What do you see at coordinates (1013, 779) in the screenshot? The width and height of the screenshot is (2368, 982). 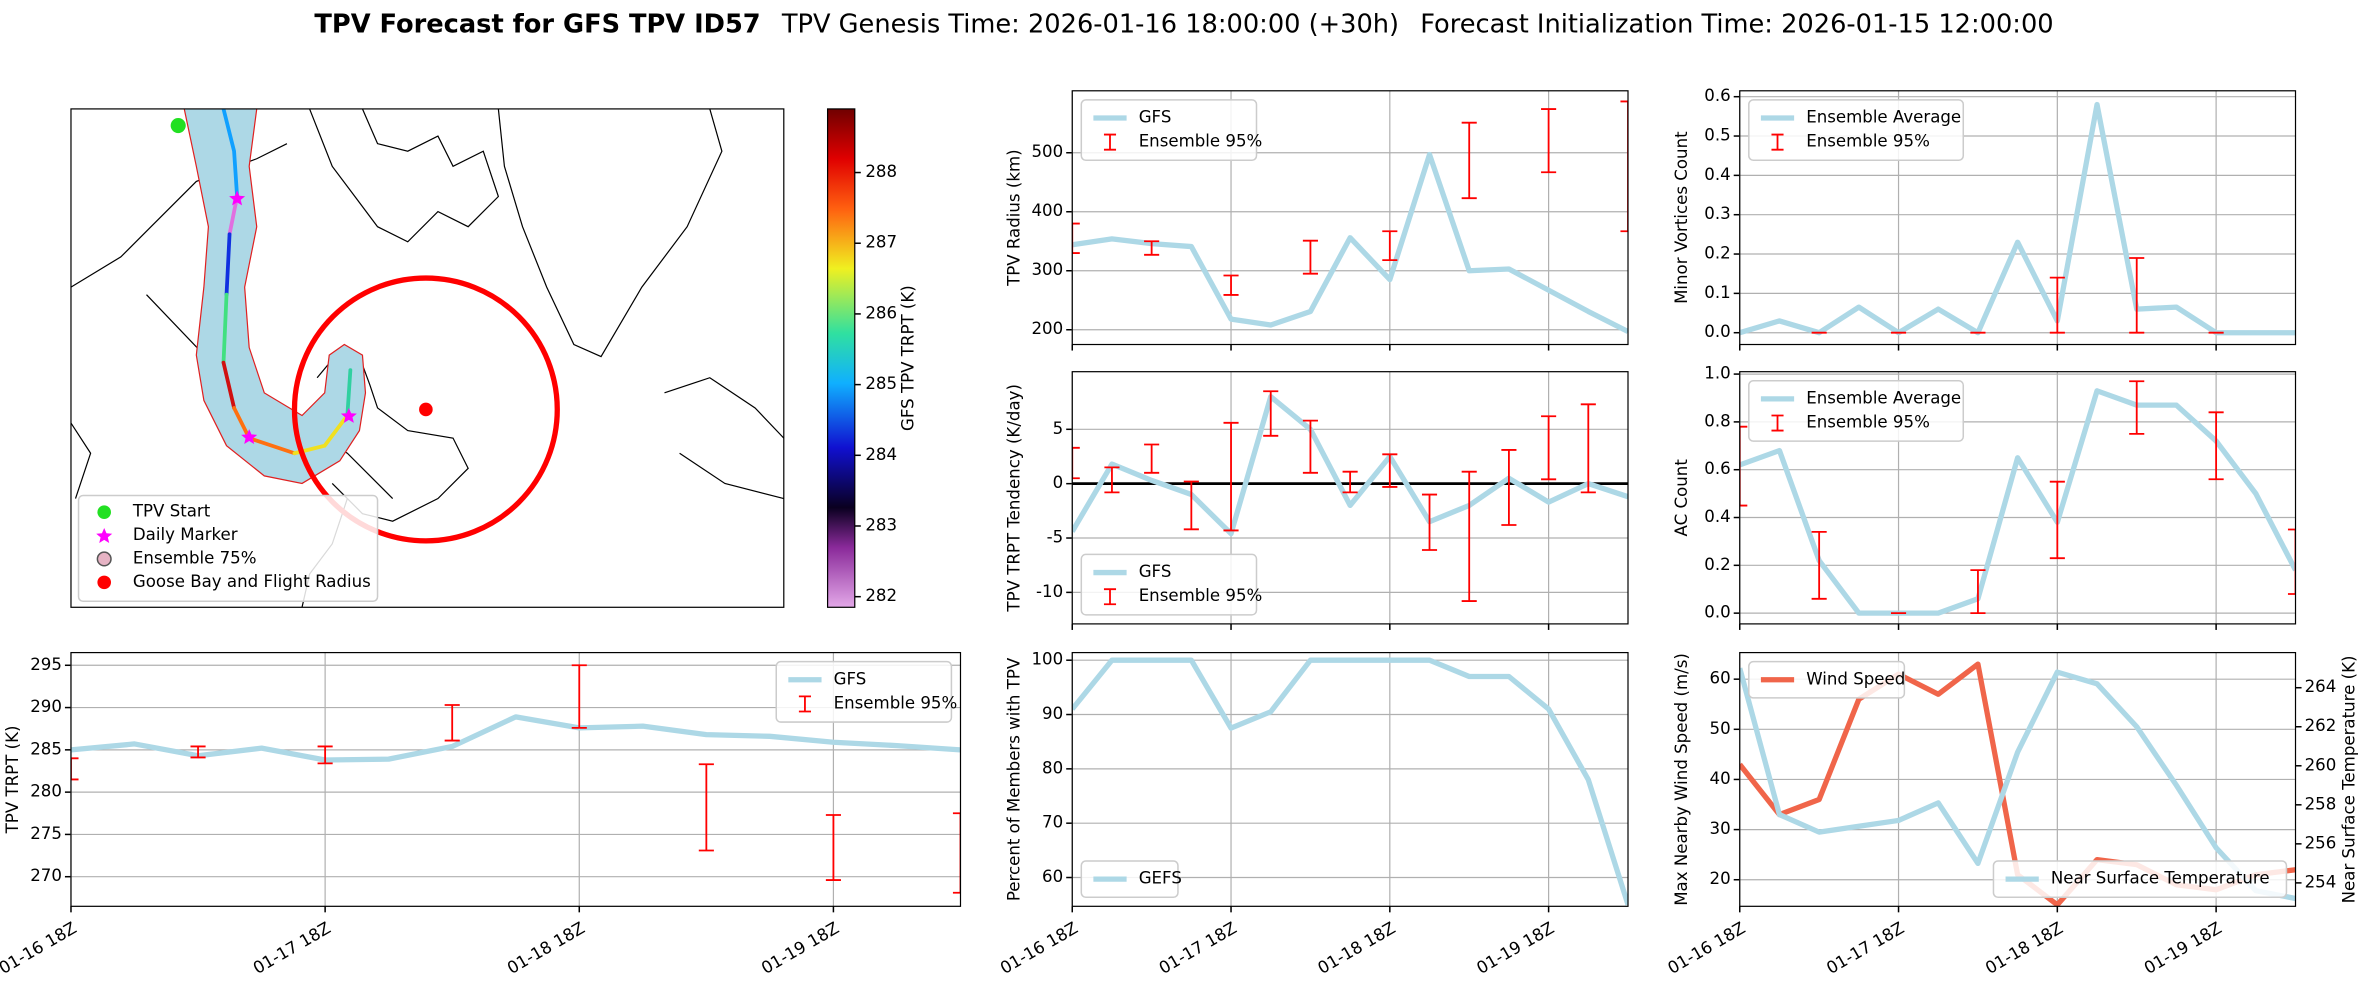 I see `y-axis-label: Percent of Members with TPV` at bounding box center [1013, 779].